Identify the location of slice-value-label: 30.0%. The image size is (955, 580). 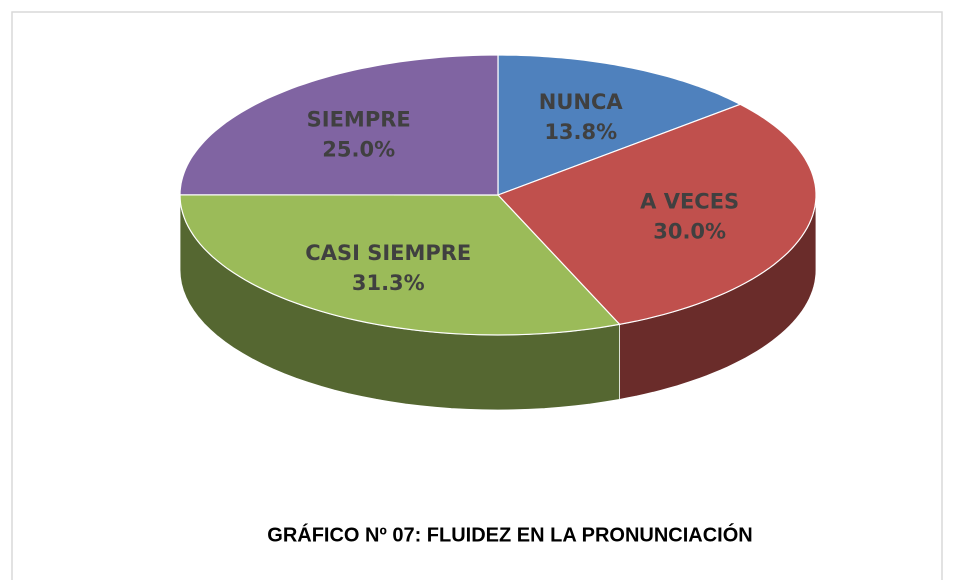
(689, 231).